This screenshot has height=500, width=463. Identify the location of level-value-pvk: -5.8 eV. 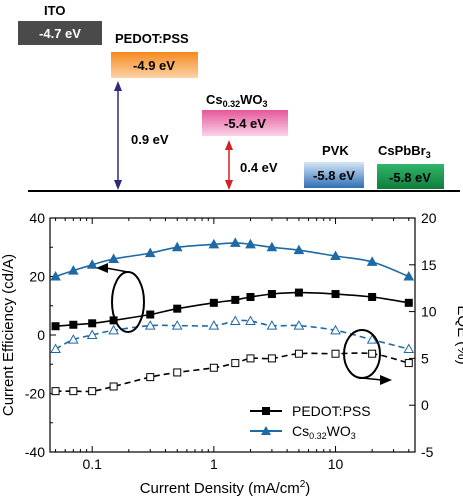
(334, 175).